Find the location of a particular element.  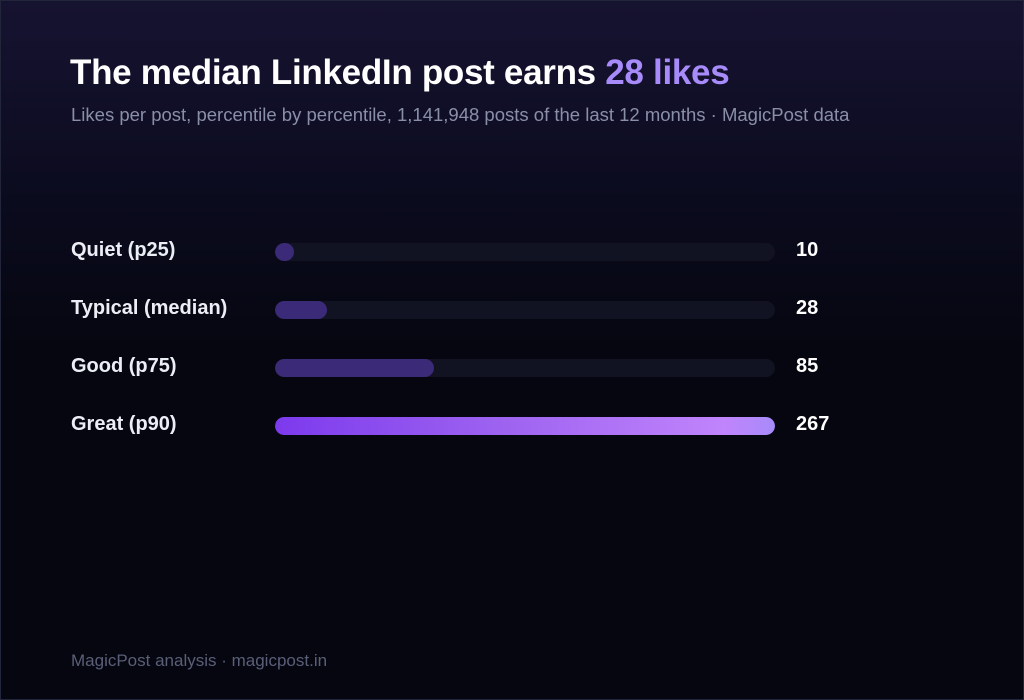

bar-value: 267 is located at coordinates (813, 424).